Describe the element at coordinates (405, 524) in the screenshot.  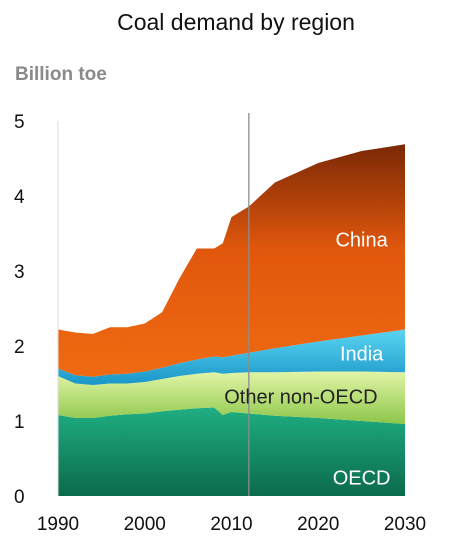
I see `x-tick-label: 2030` at that location.